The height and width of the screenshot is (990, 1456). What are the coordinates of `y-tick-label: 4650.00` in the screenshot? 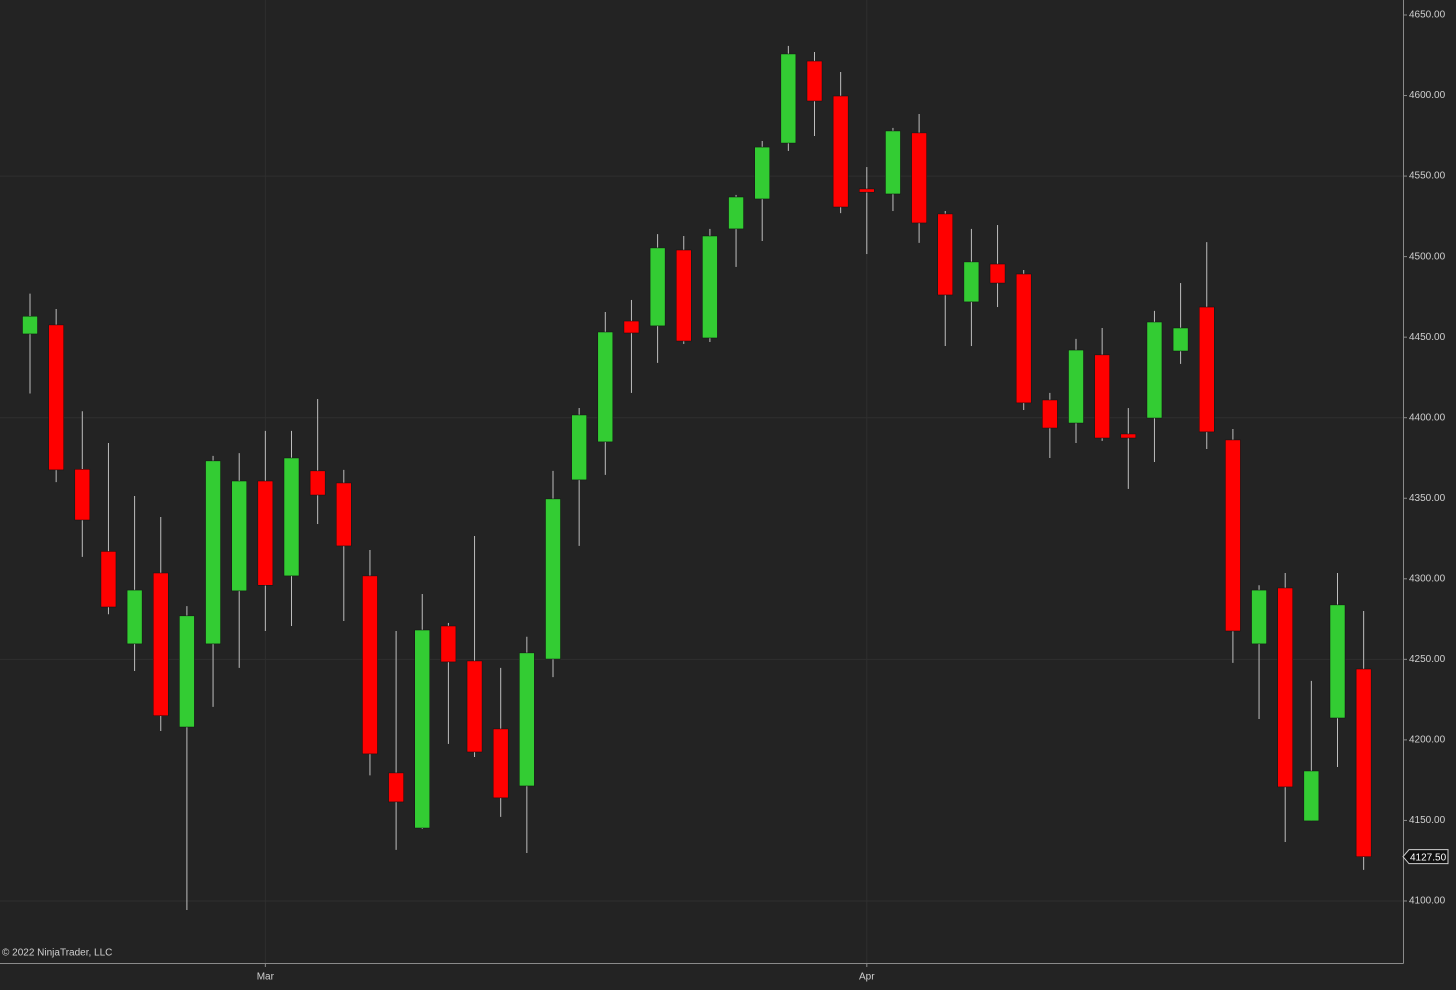 It's located at (1427, 15).